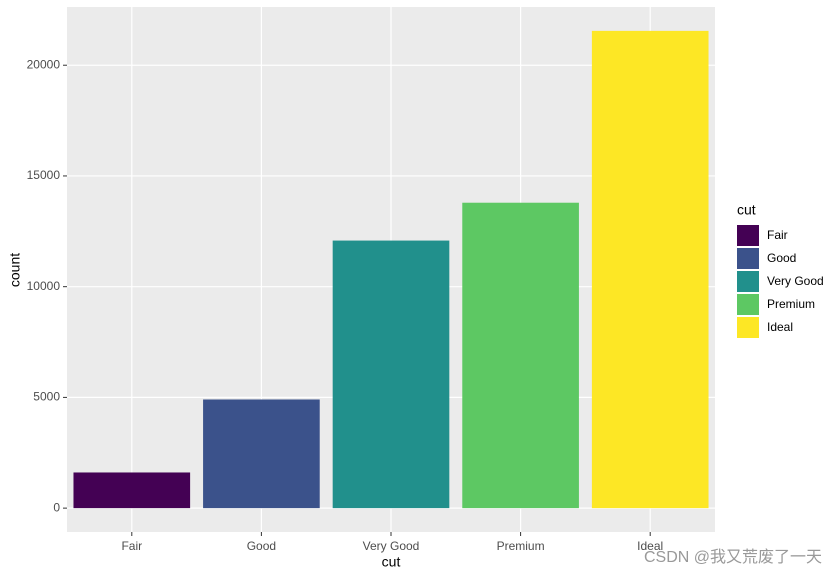 Image resolution: width=838 pixels, height=583 pixels. What do you see at coordinates (391, 546) in the screenshot?
I see `x-tick-label: Very Good` at bounding box center [391, 546].